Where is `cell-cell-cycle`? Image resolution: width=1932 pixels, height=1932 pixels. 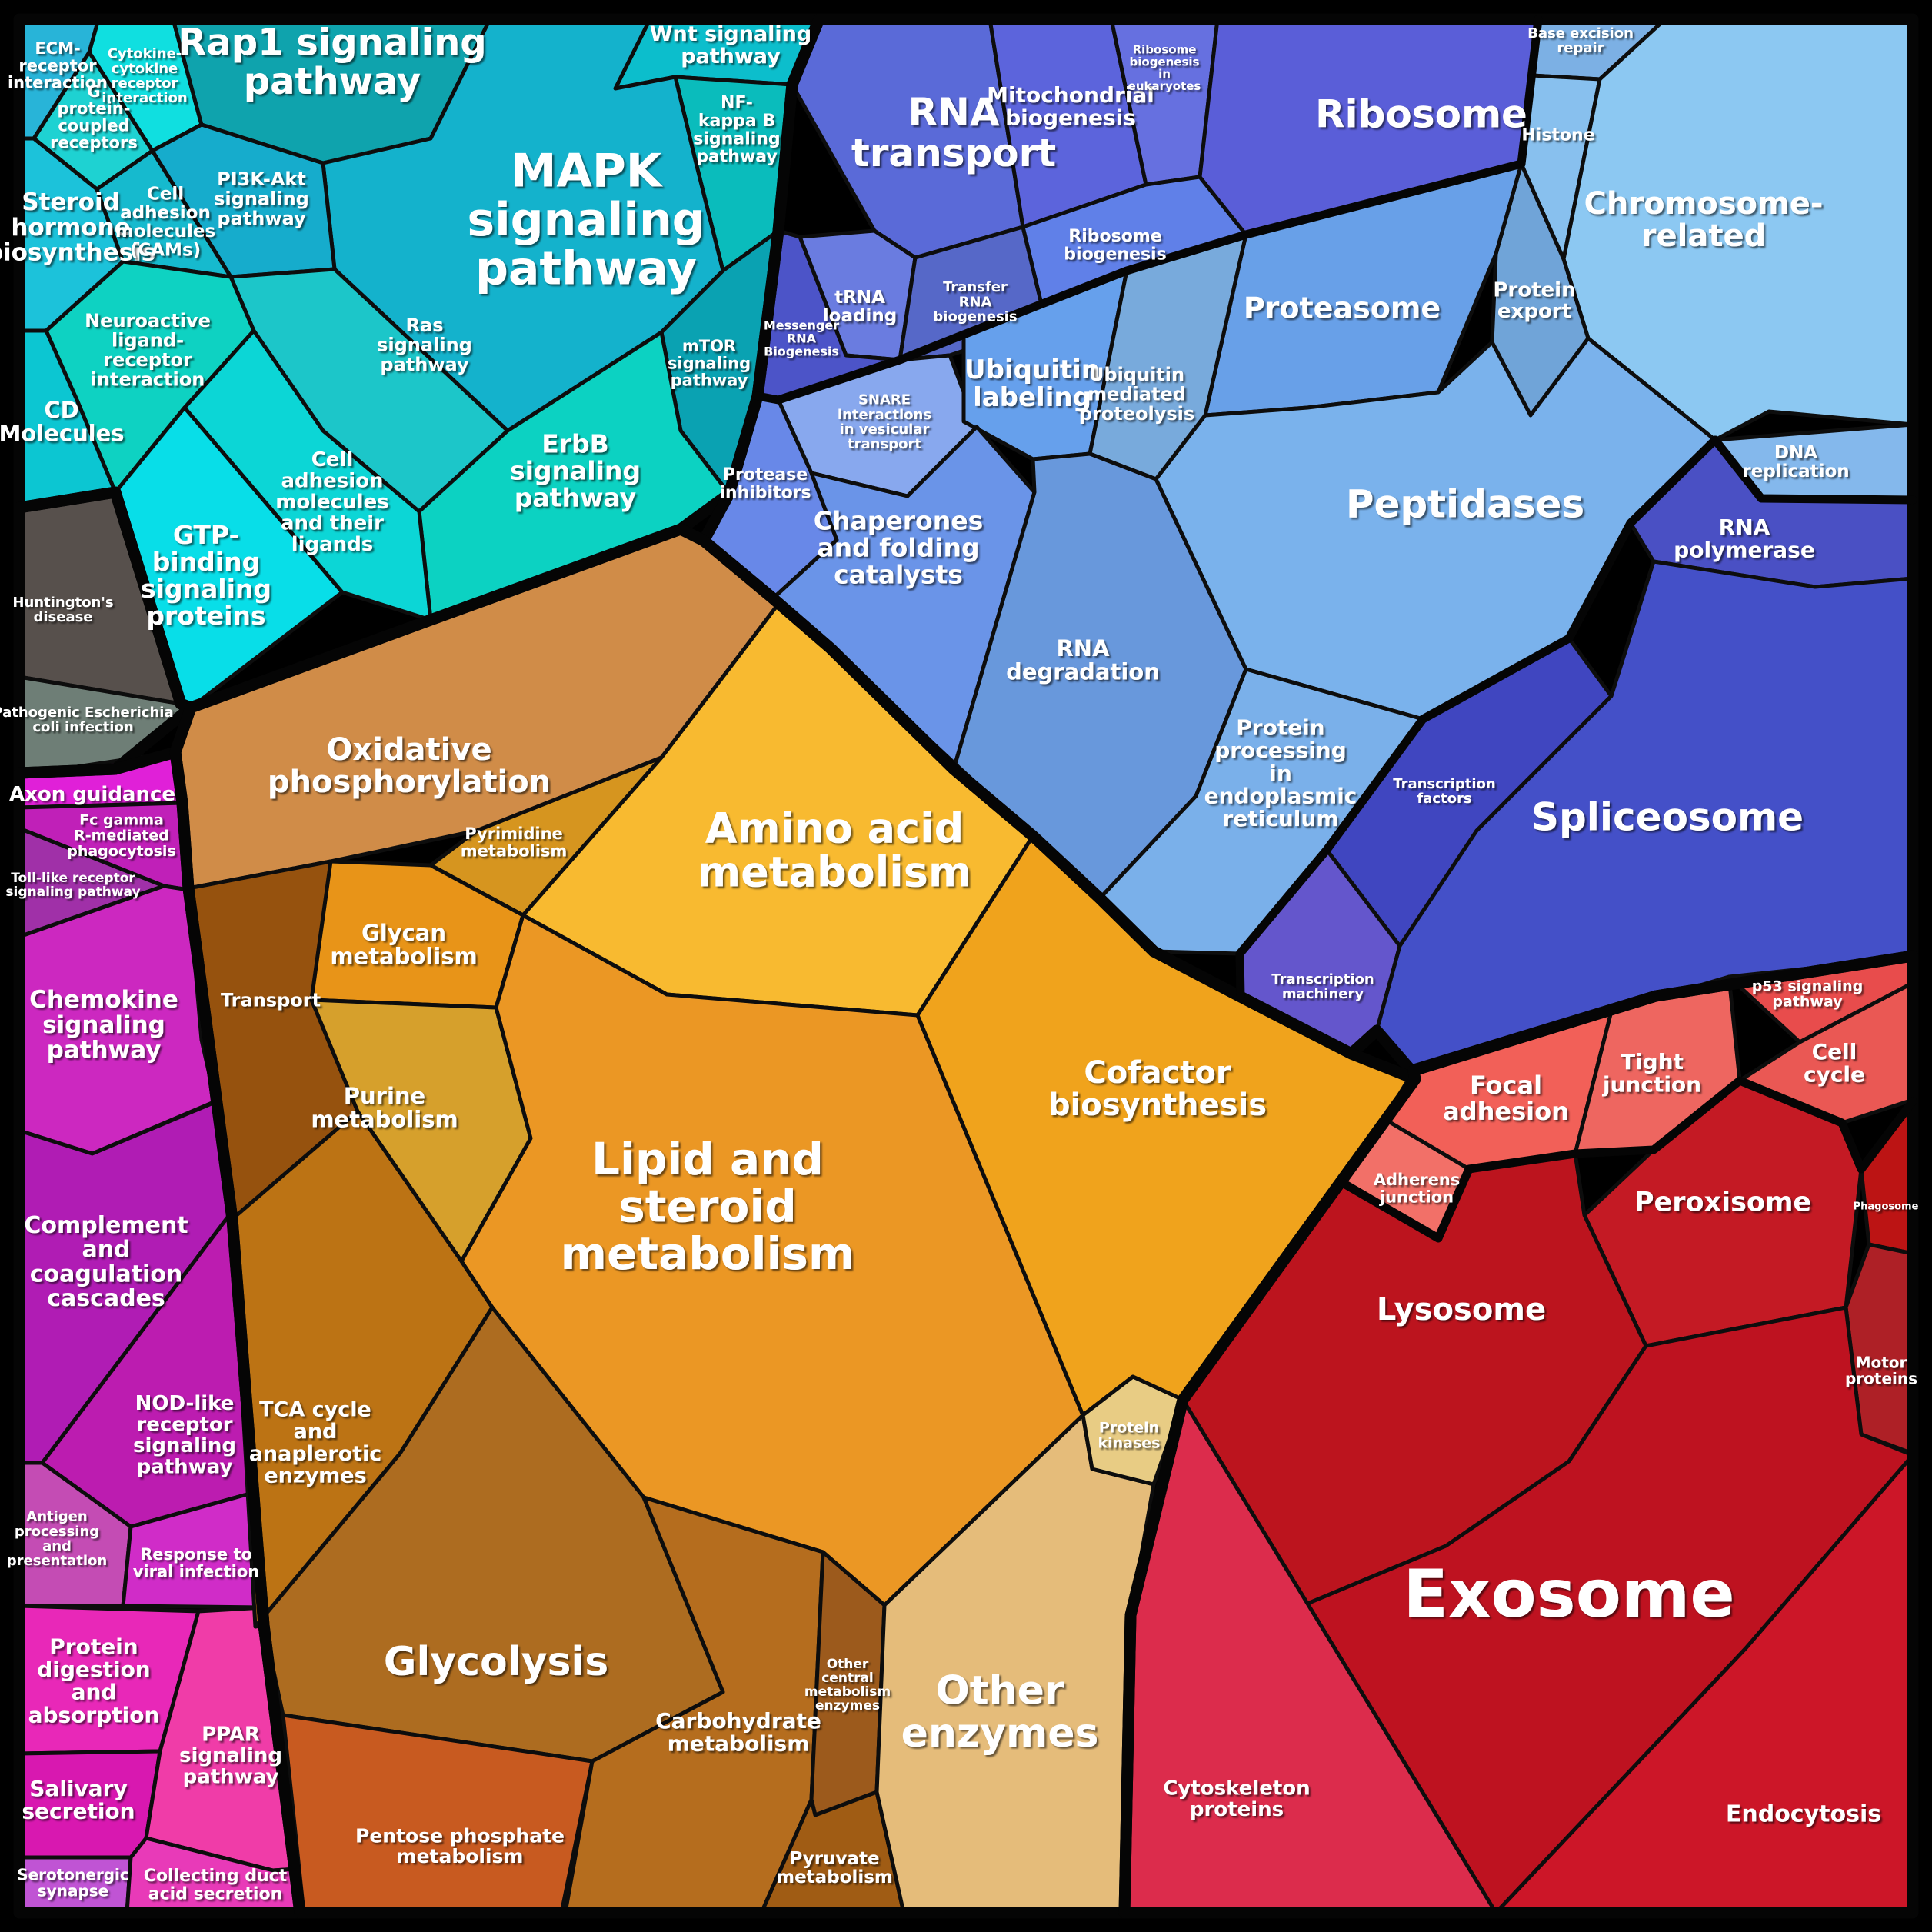 cell-cell-cycle is located at coordinates (1826, 1053).